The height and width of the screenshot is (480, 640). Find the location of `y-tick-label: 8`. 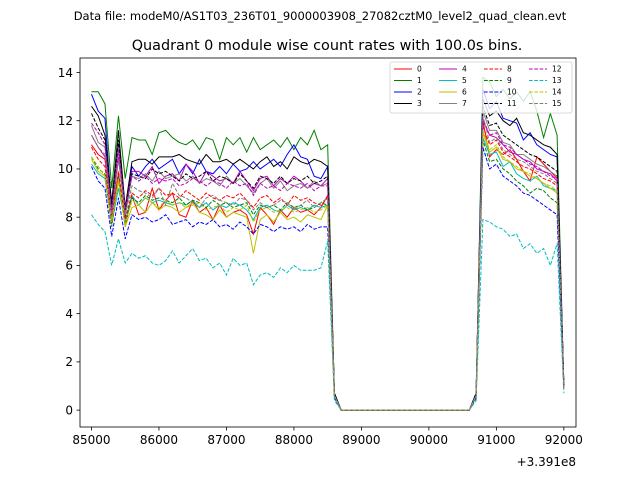

y-tick-label: 8 is located at coordinates (69, 217).